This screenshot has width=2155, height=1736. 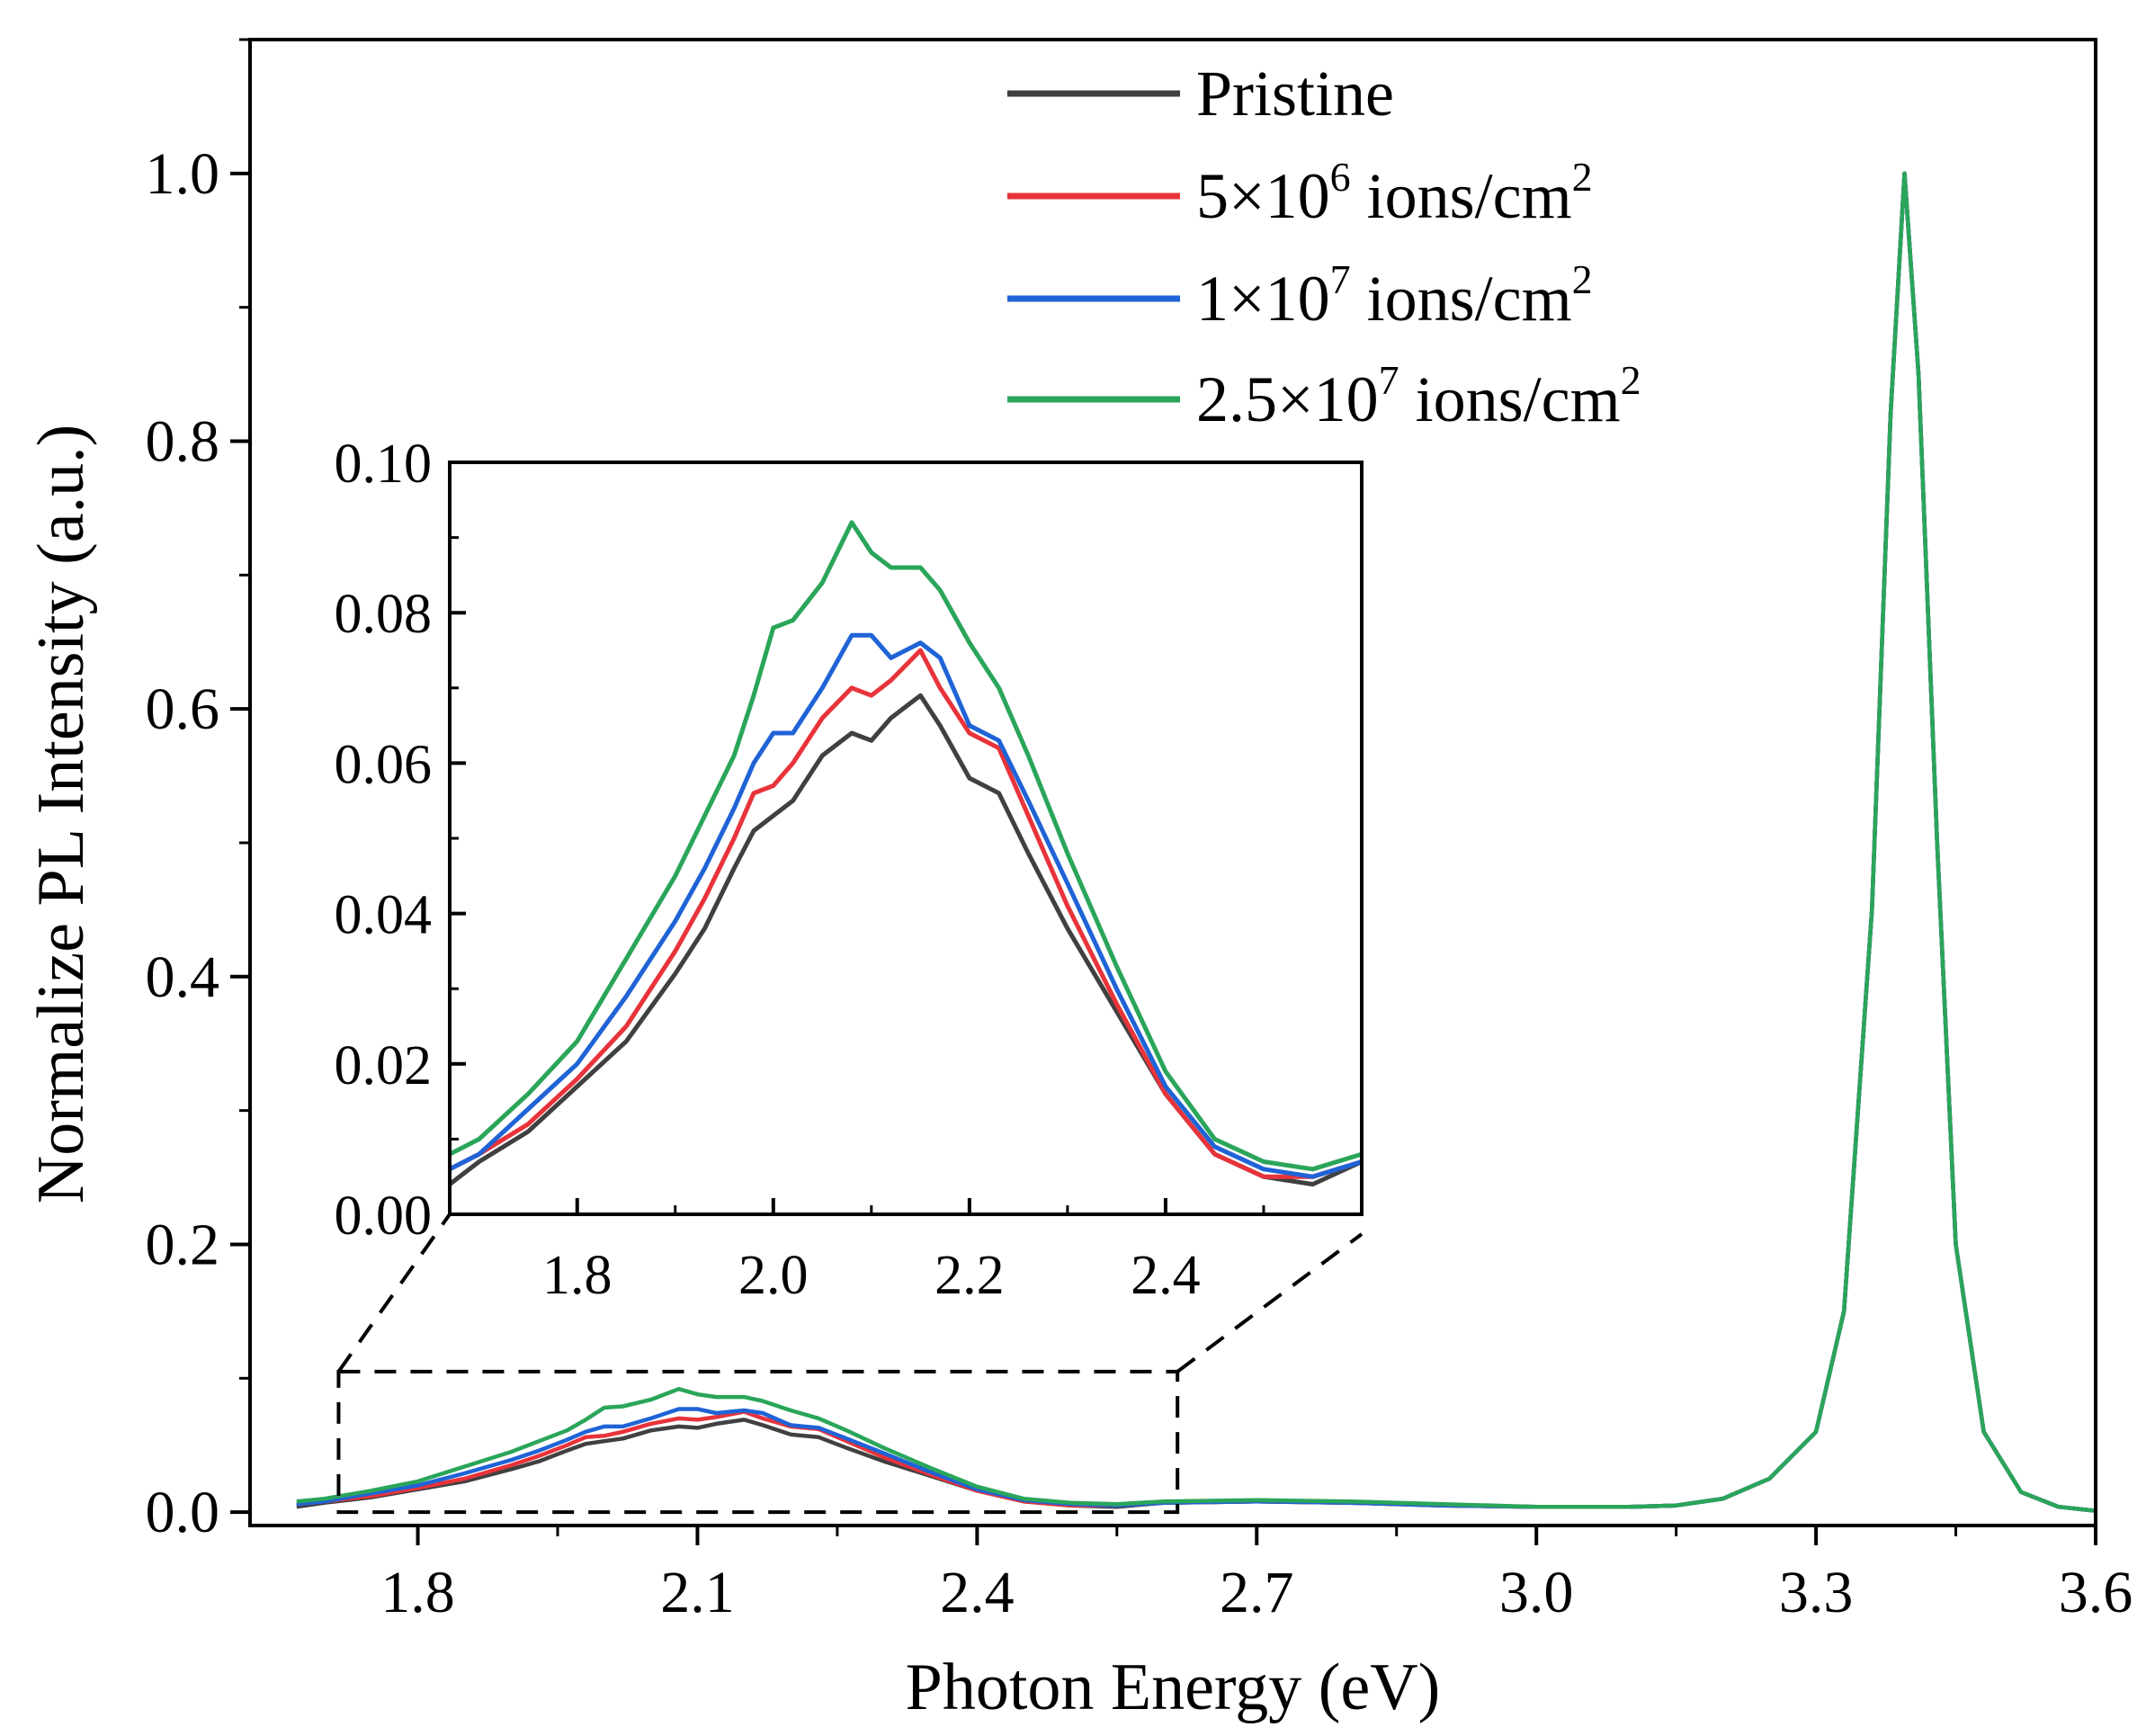 What do you see at coordinates (773, 1275) in the screenshot?
I see `inset-x-tick-label: 2.0` at bounding box center [773, 1275].